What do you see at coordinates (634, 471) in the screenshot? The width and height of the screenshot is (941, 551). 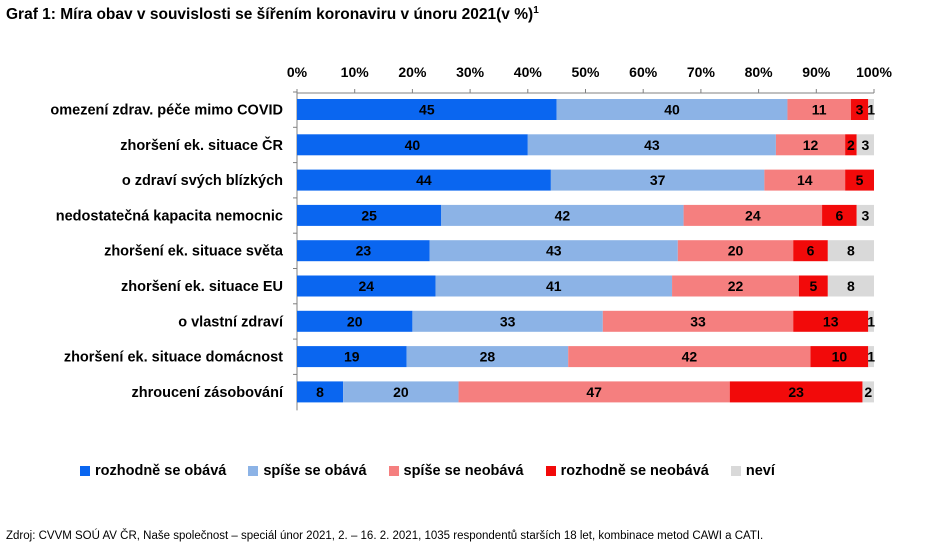 I see `legend-label: rozhodně se neobává` at bounding box center [634, 471].